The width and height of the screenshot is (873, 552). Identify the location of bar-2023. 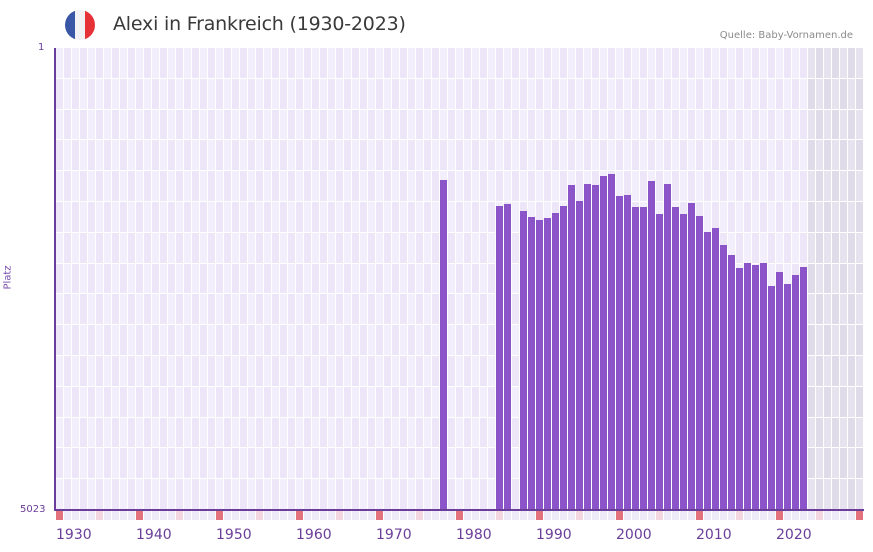
(803, 388).